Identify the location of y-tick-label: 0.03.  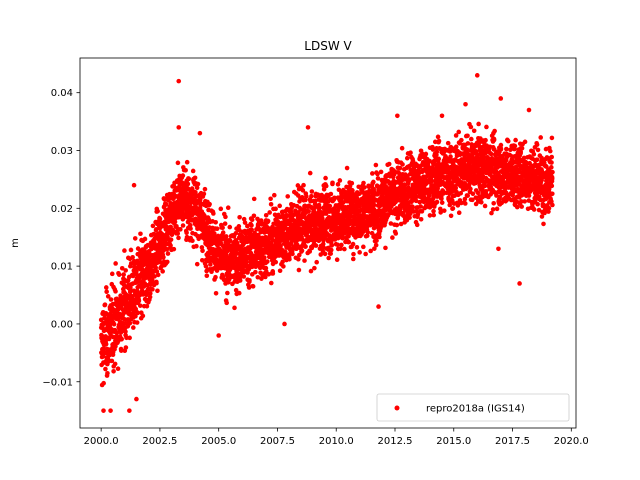
(62, 151).